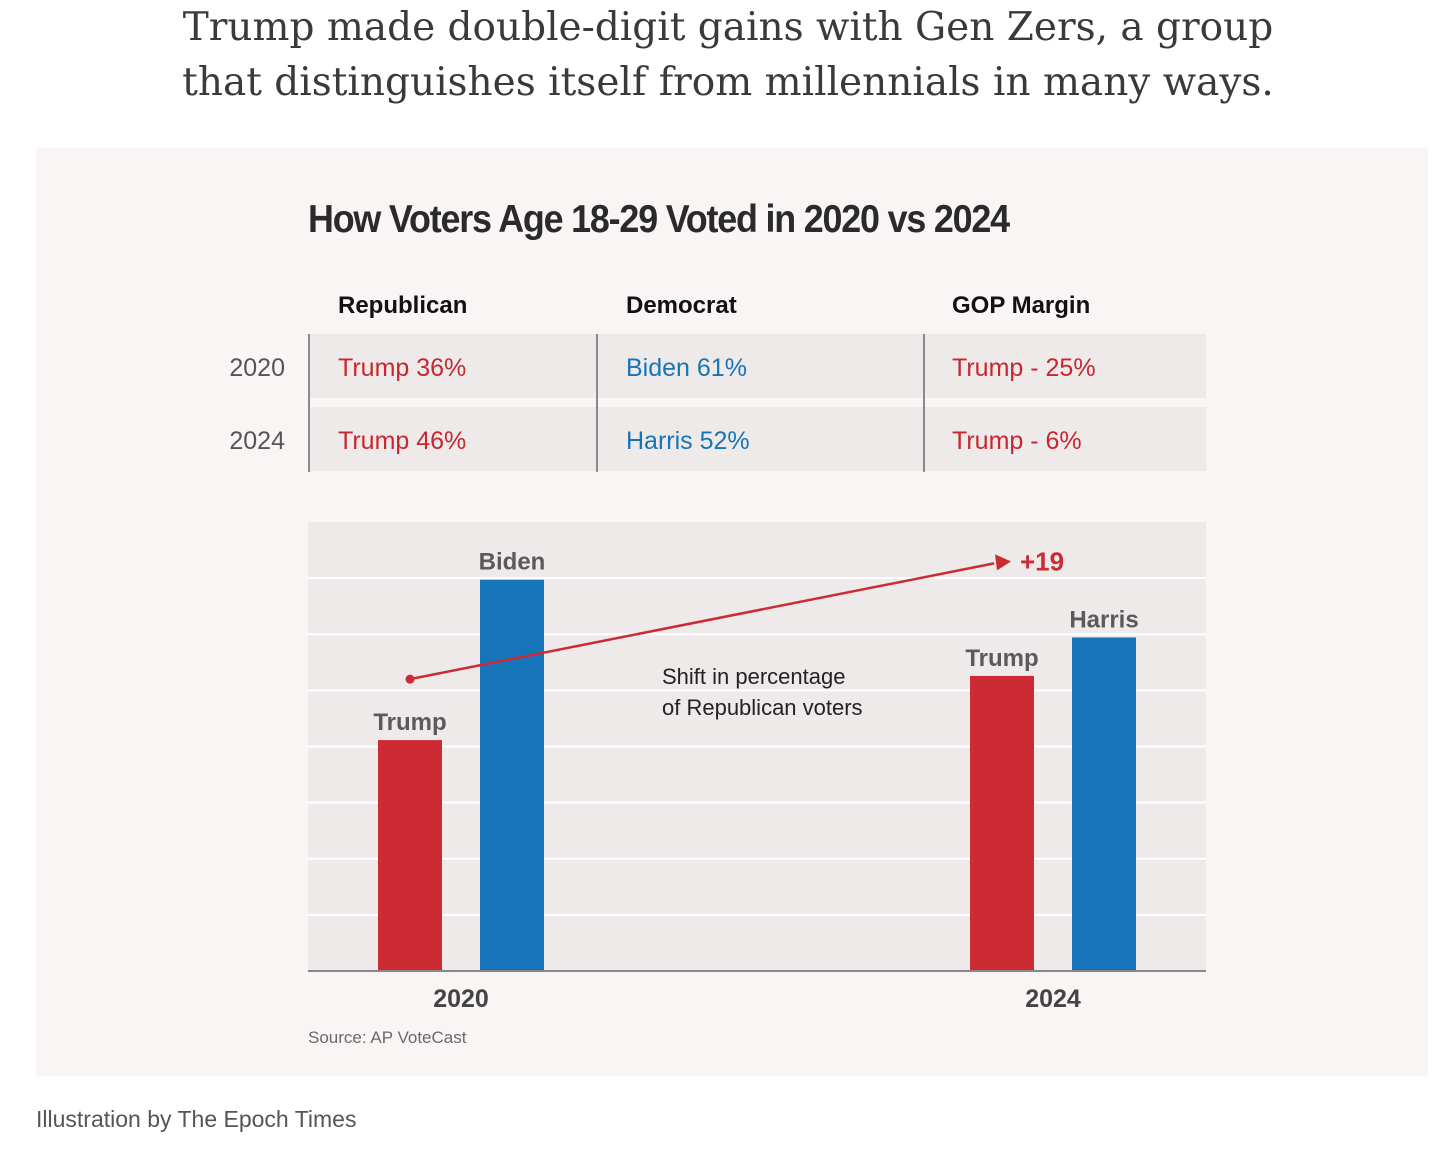 This screenshot has height=1151, width=1456. Describe the element at coordinates (1017, 441) in the screenshot. I see `cell-margin-2024: Trump - 6%` at that location.